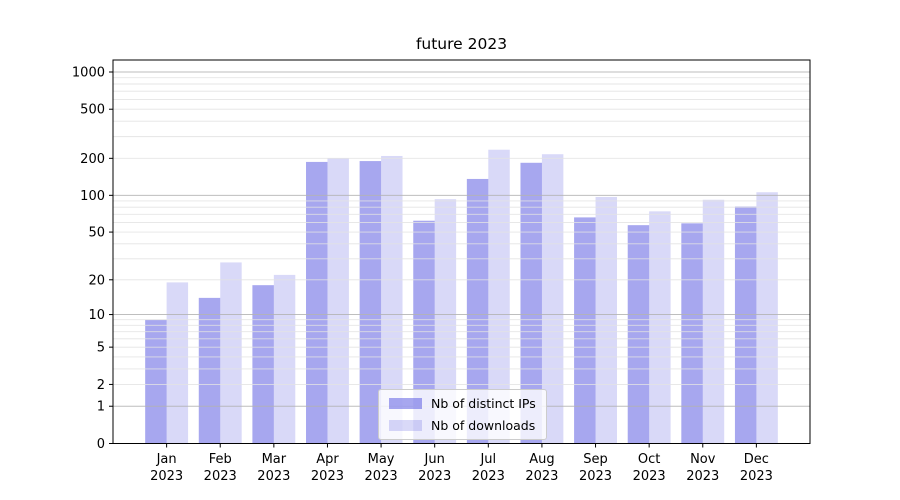 The width and height of the screenshot is (900, 500). What do you see at coordinates (166, 459) in the screenshot?
I see `x-axis-tick-label-month: Jan` at bounding box center [166, 459].